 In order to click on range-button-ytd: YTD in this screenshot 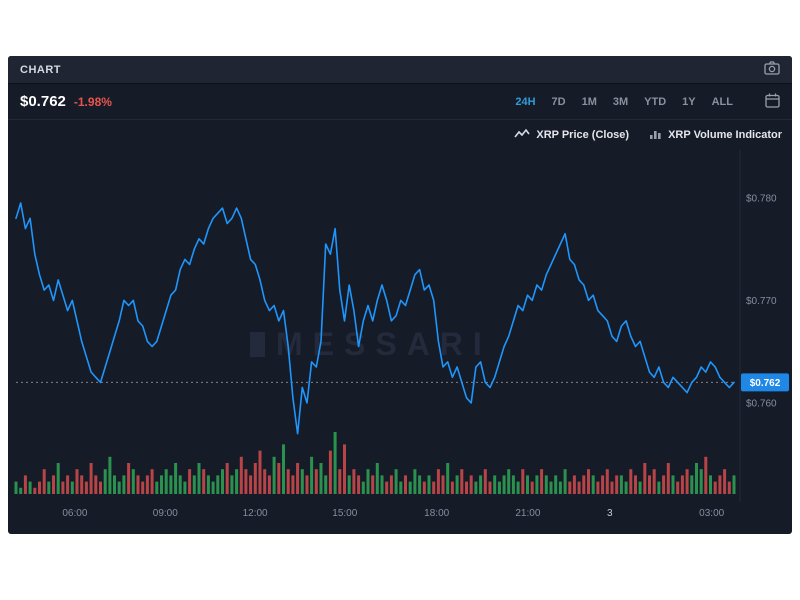, I will do `click(655, 101)`.